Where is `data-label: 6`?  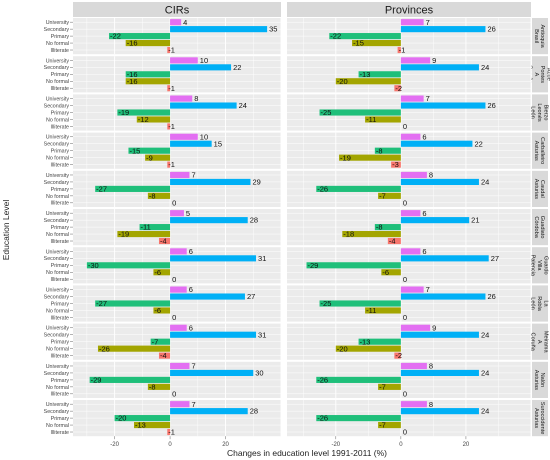
data-label: 6 is located at coordinates (424, 213).